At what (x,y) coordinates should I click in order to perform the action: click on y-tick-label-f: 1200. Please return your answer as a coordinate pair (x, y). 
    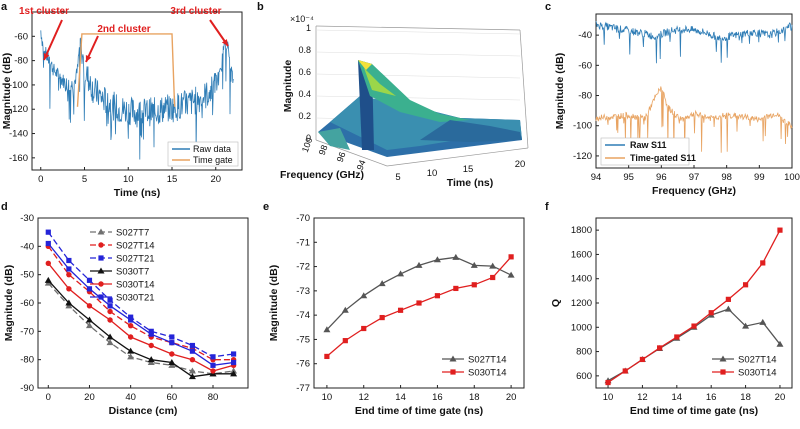
    Looking at the image, I should click on (581, 303).